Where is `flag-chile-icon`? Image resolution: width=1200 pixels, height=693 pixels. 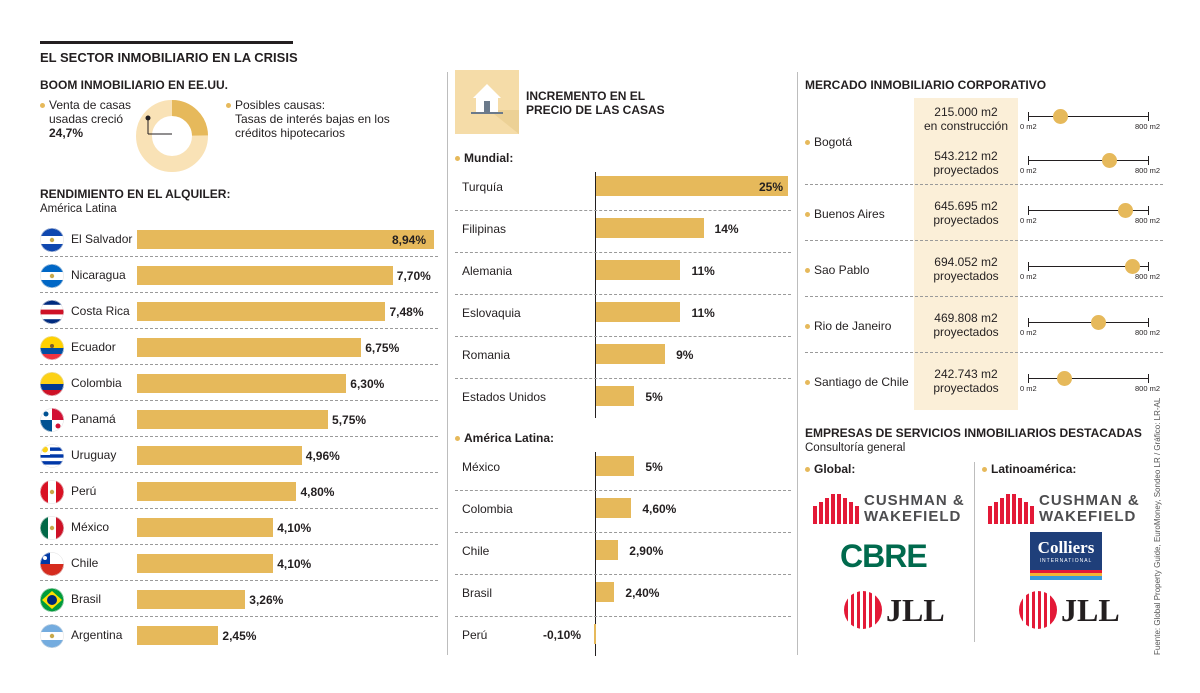 flag-chile-icon is located at coordinates (52, 564).